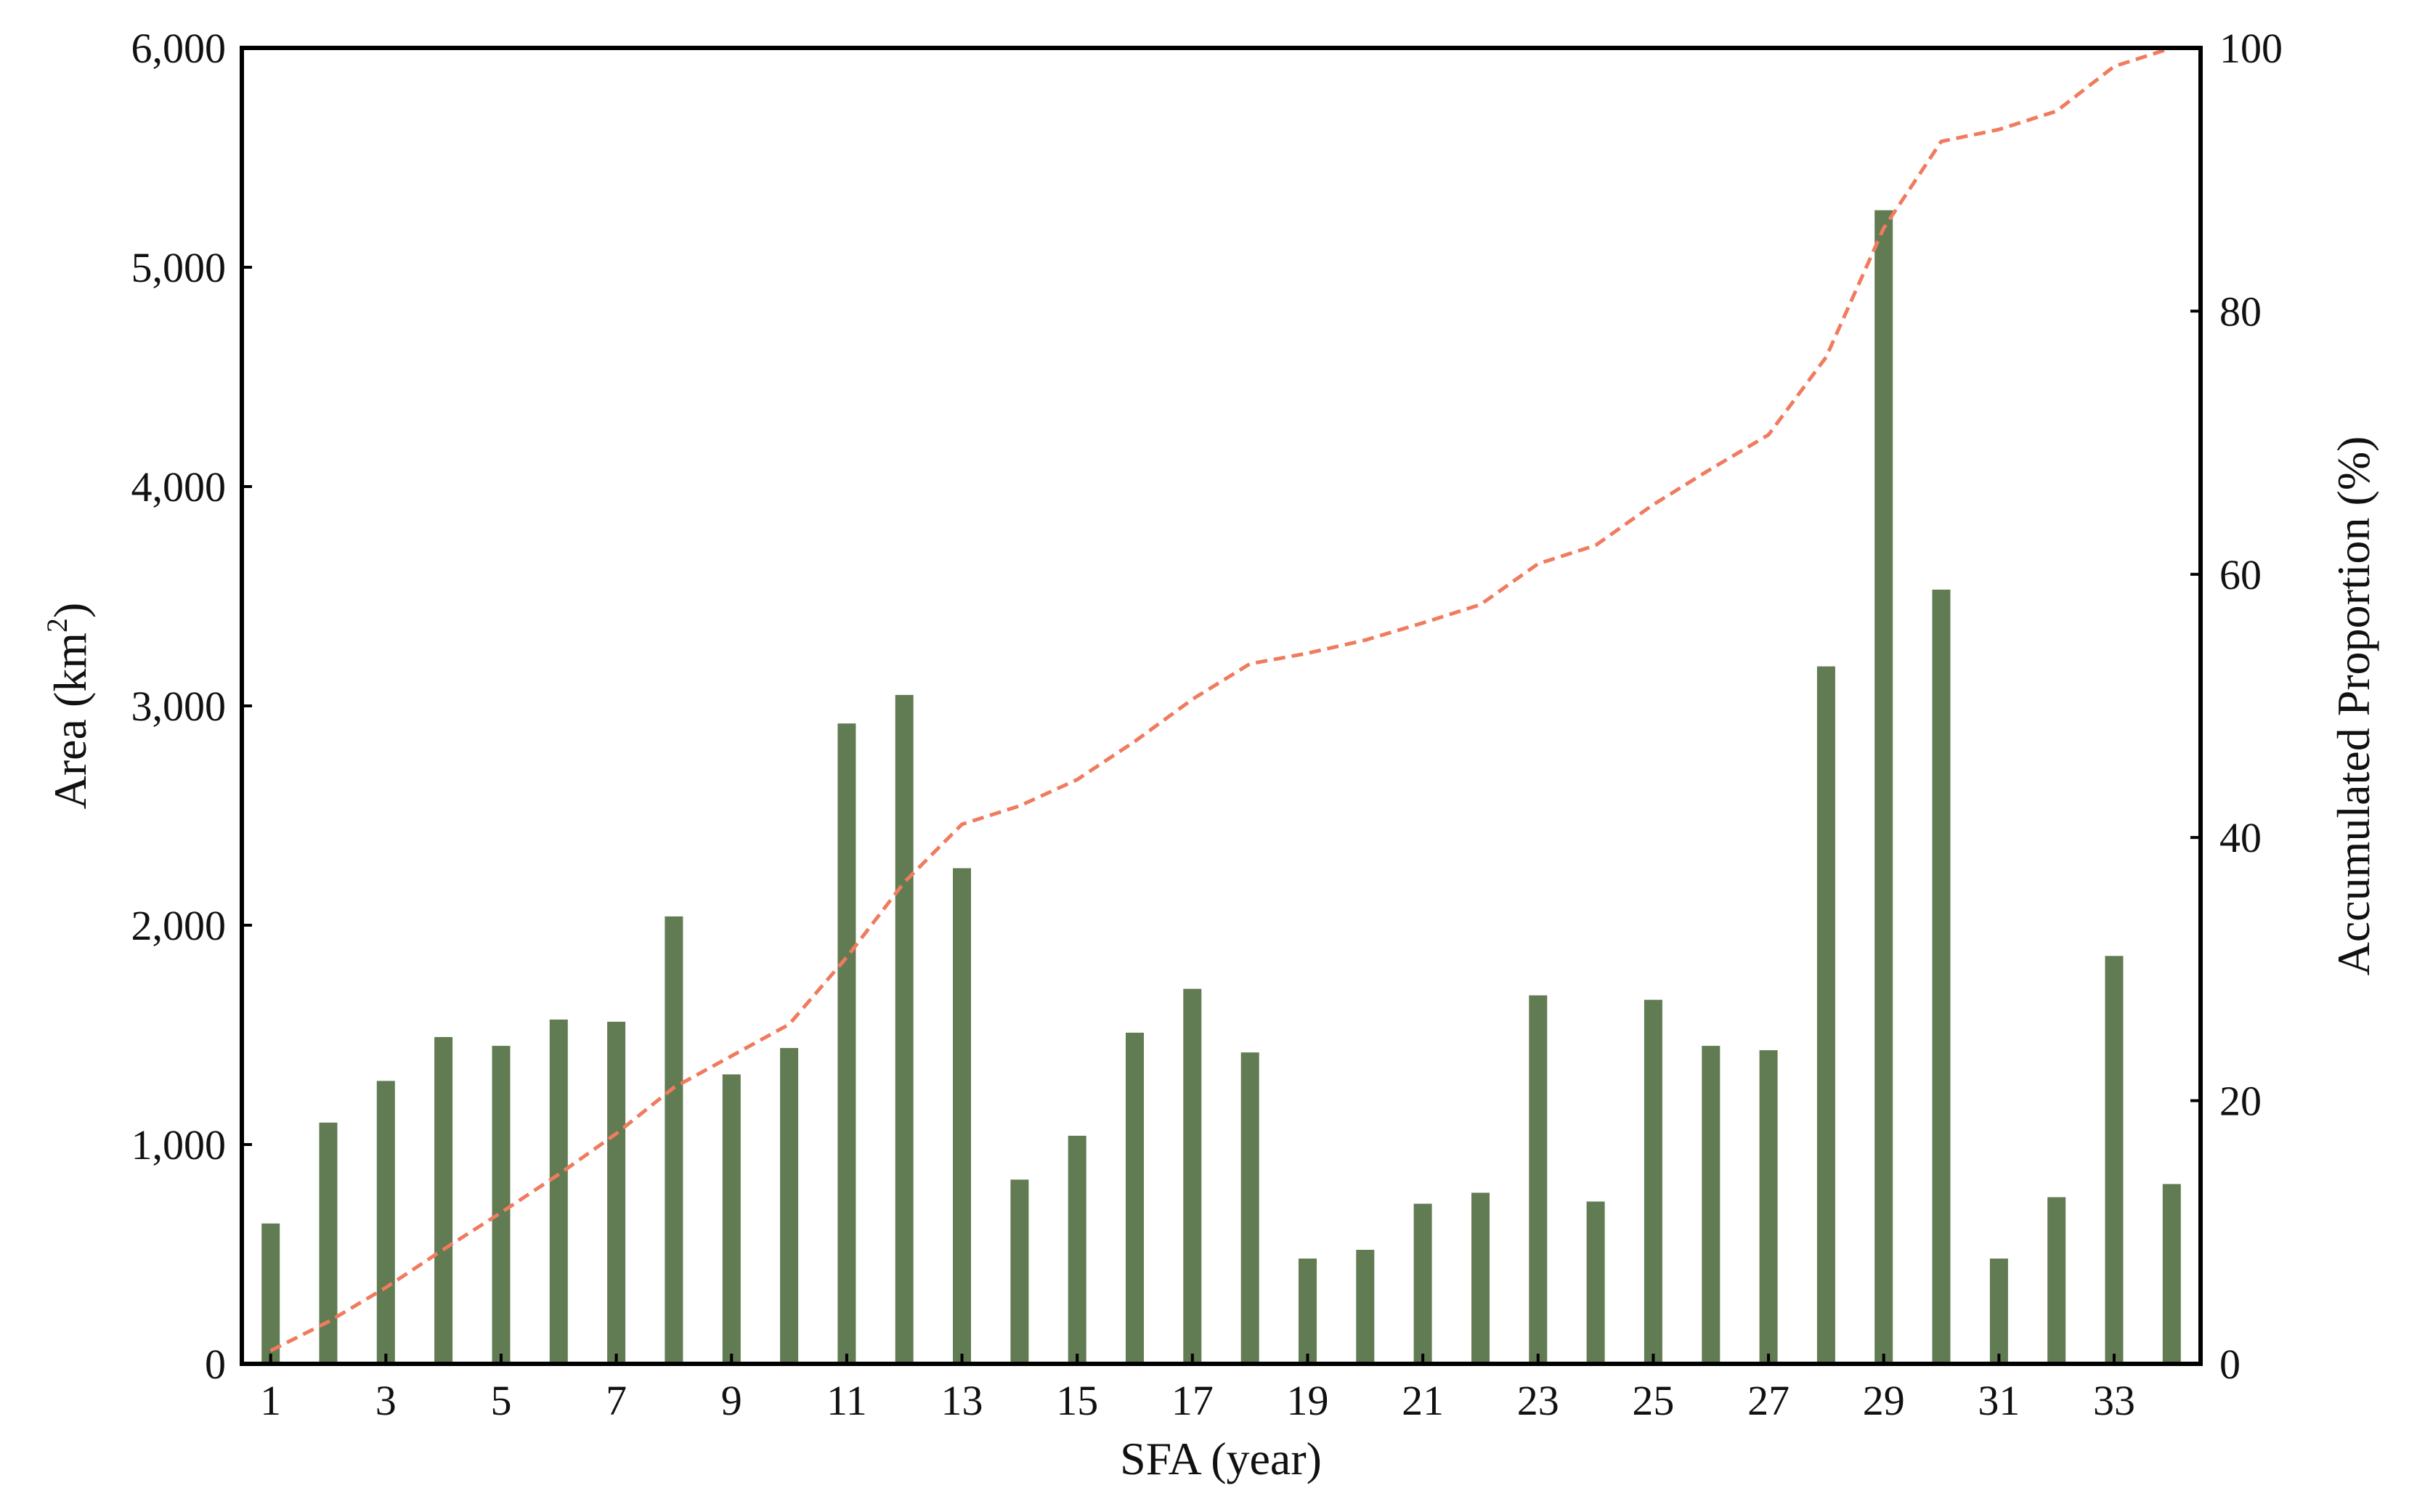  What do you see at coordinates (179, 1144) in the screenshot?
I see `y-tick-label: 1,000` at bounding box center [179, 1144].